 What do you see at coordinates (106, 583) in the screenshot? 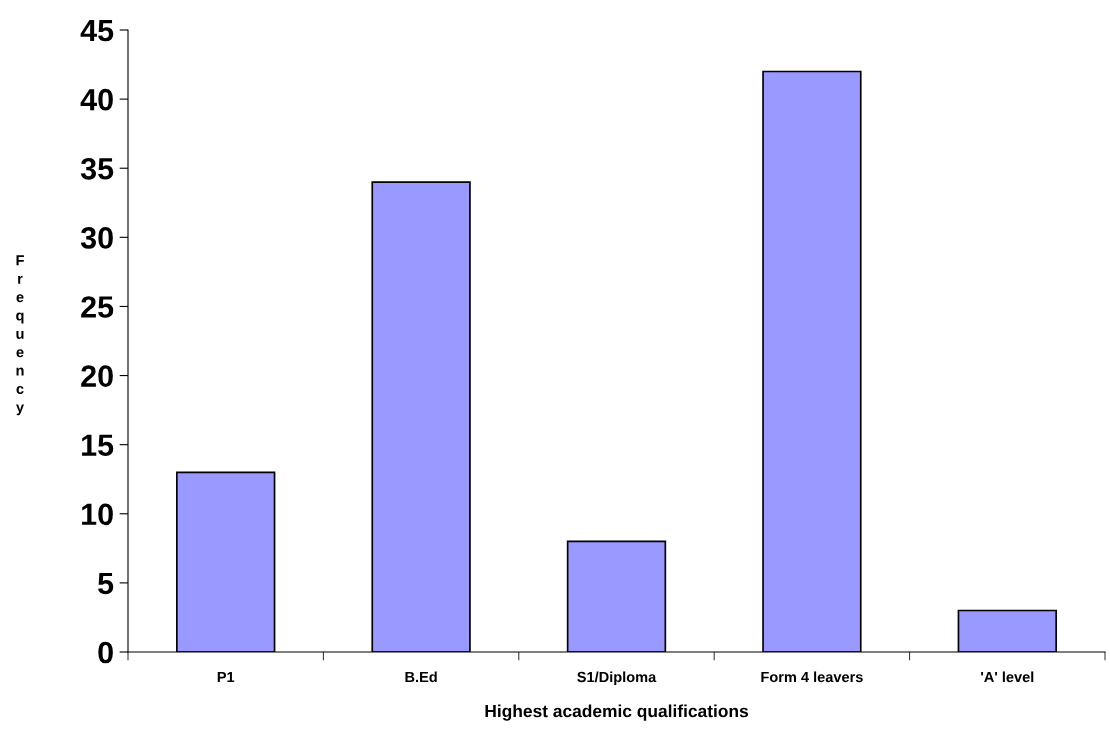
I see `y-tick-label: 5` at bounding box center [106, 583].